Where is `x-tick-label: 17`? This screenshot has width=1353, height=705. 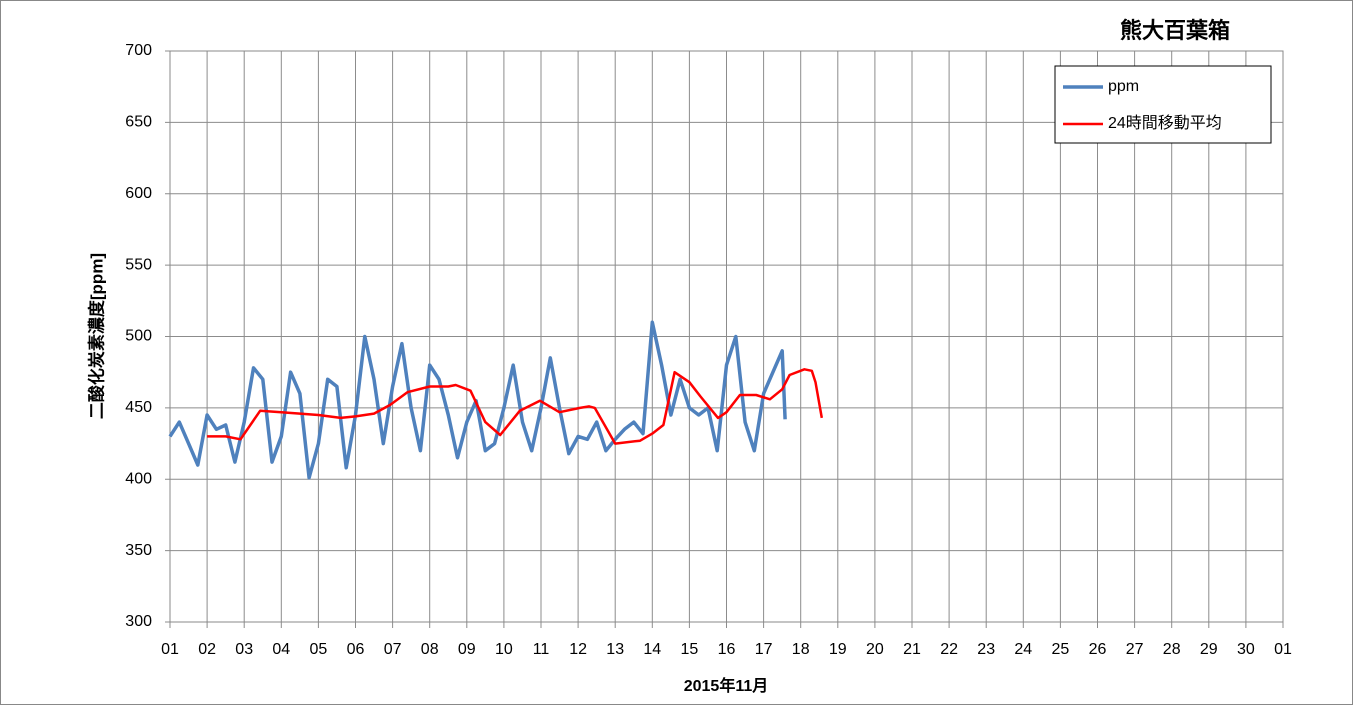
x-tick-label: 17 is located at coordinates (764, 649).